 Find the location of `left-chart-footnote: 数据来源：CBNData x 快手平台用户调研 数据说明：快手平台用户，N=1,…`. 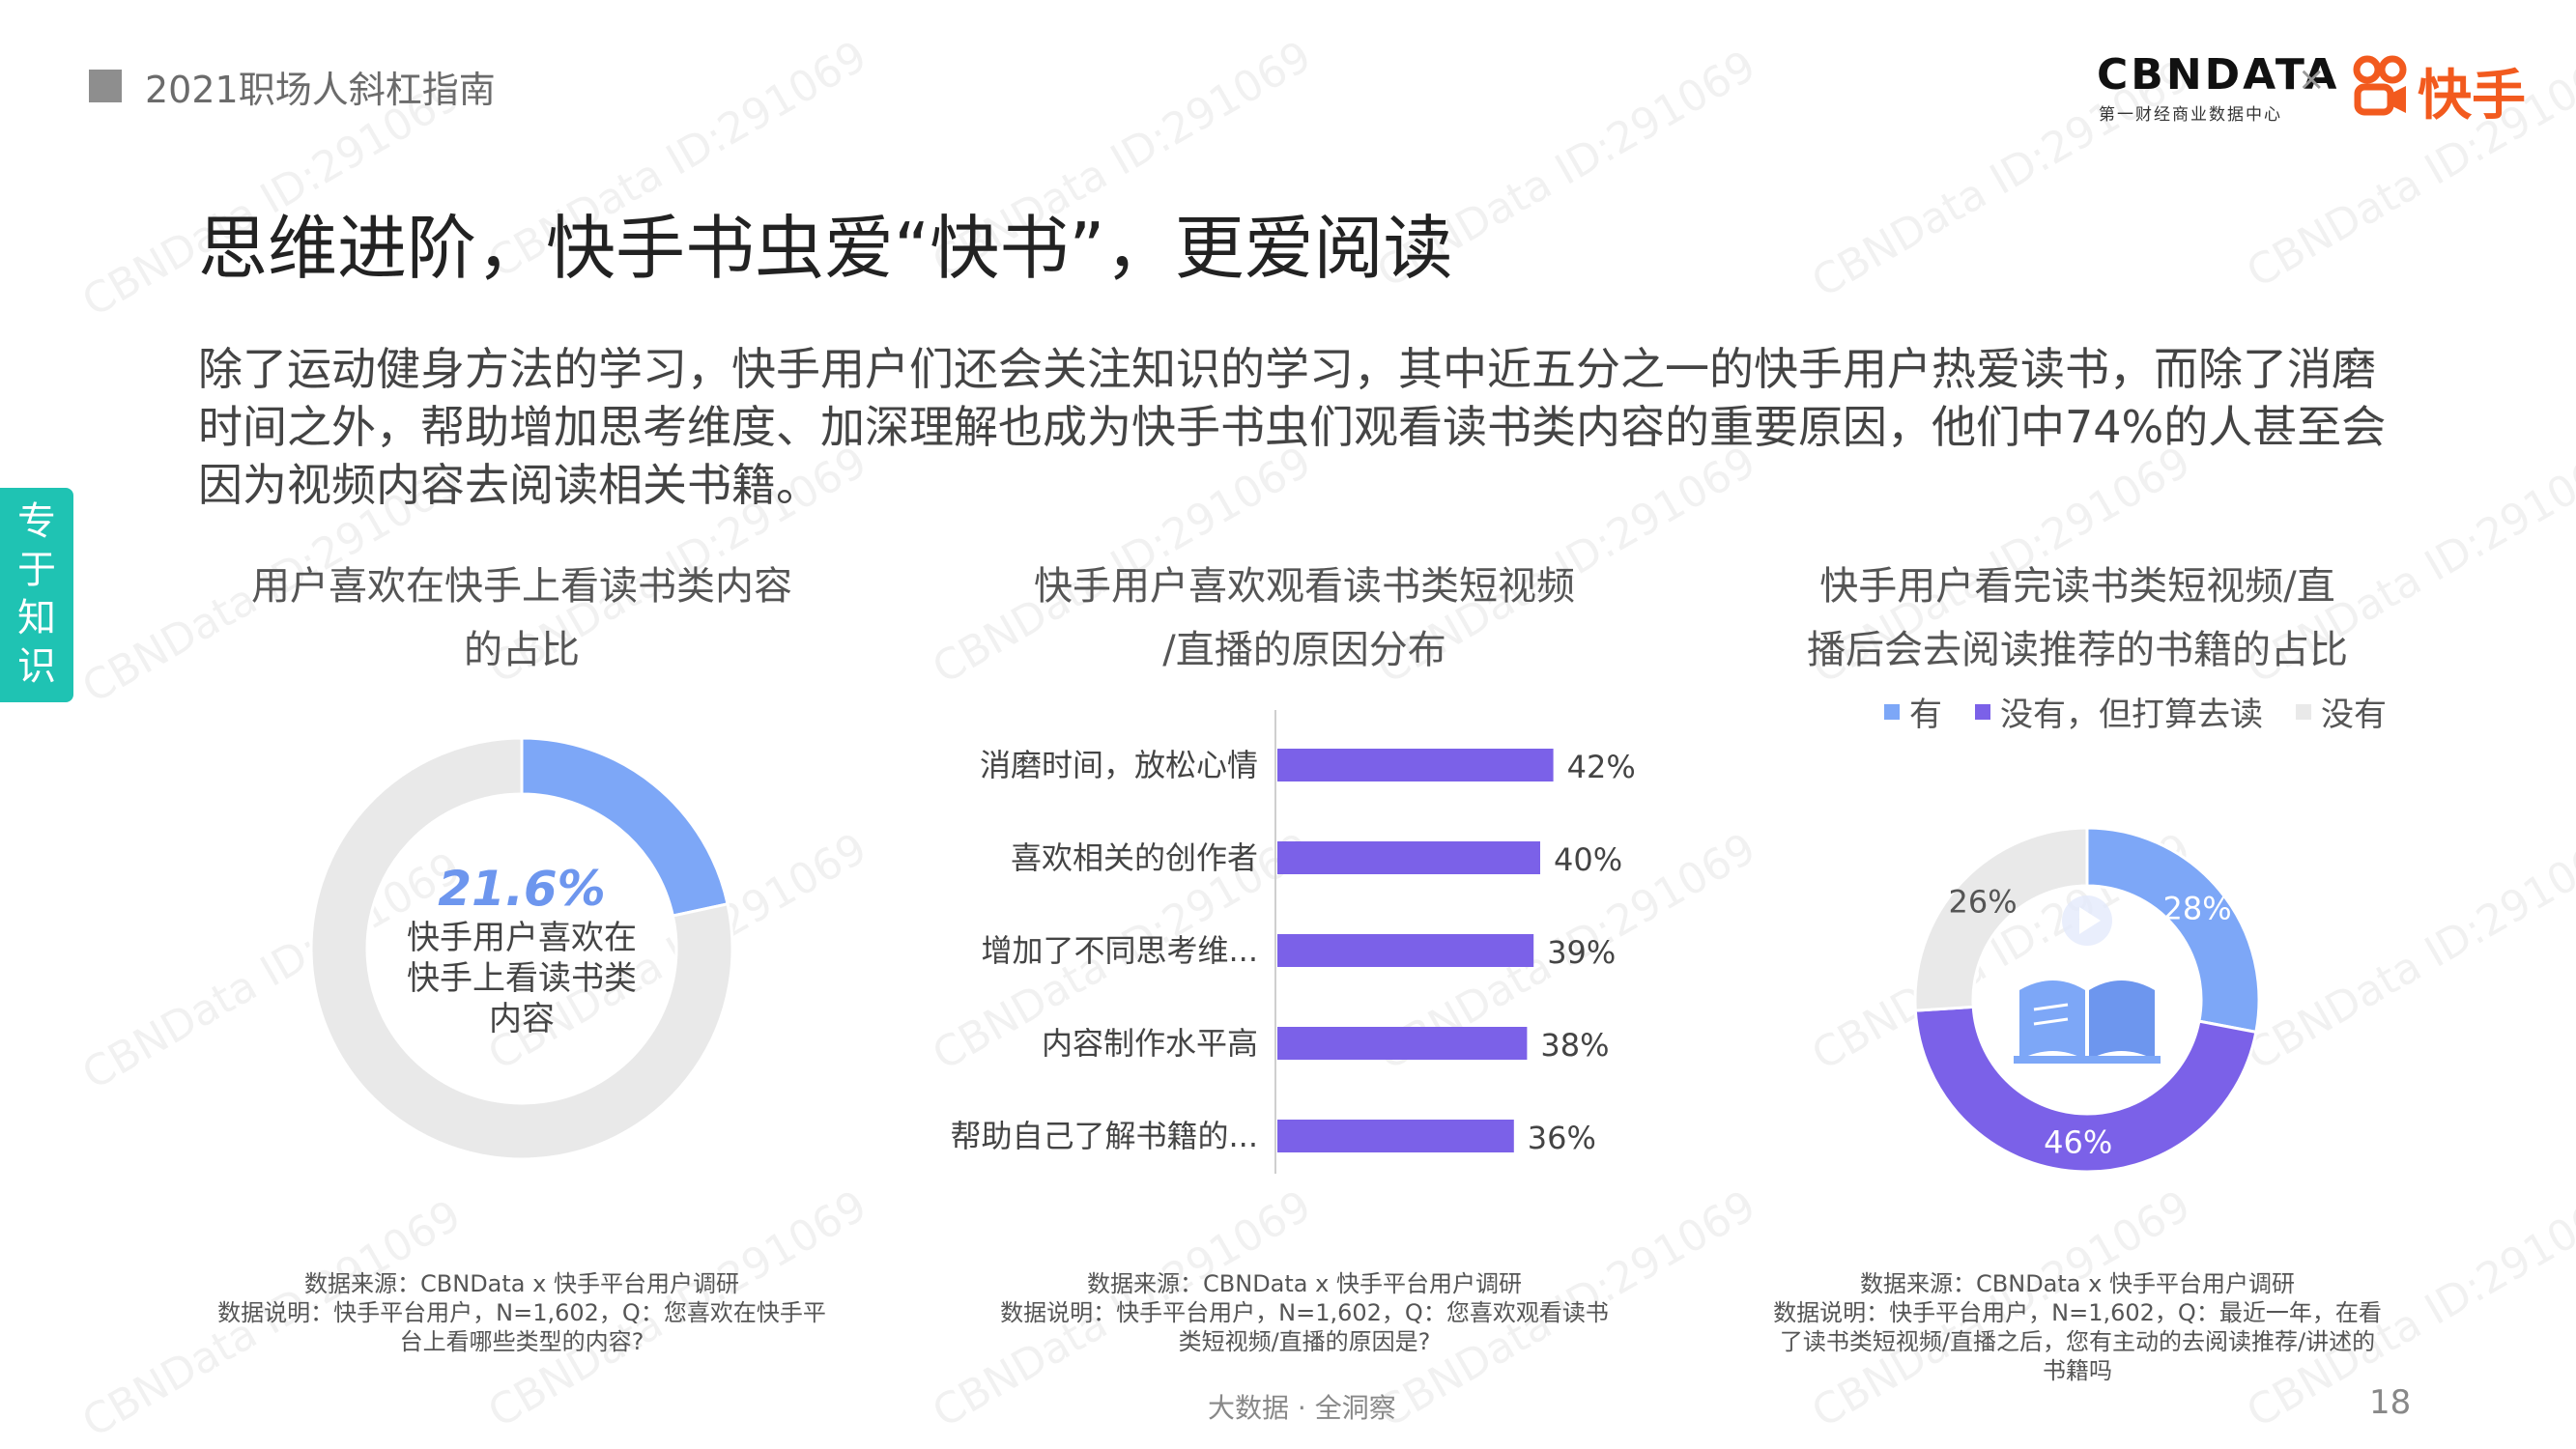

left-chart-footnote: 数据来源：CBNData x 快手平台用户调研 数据说明：快手平台用户，N=1,… is located at coordinates (522, 1312).